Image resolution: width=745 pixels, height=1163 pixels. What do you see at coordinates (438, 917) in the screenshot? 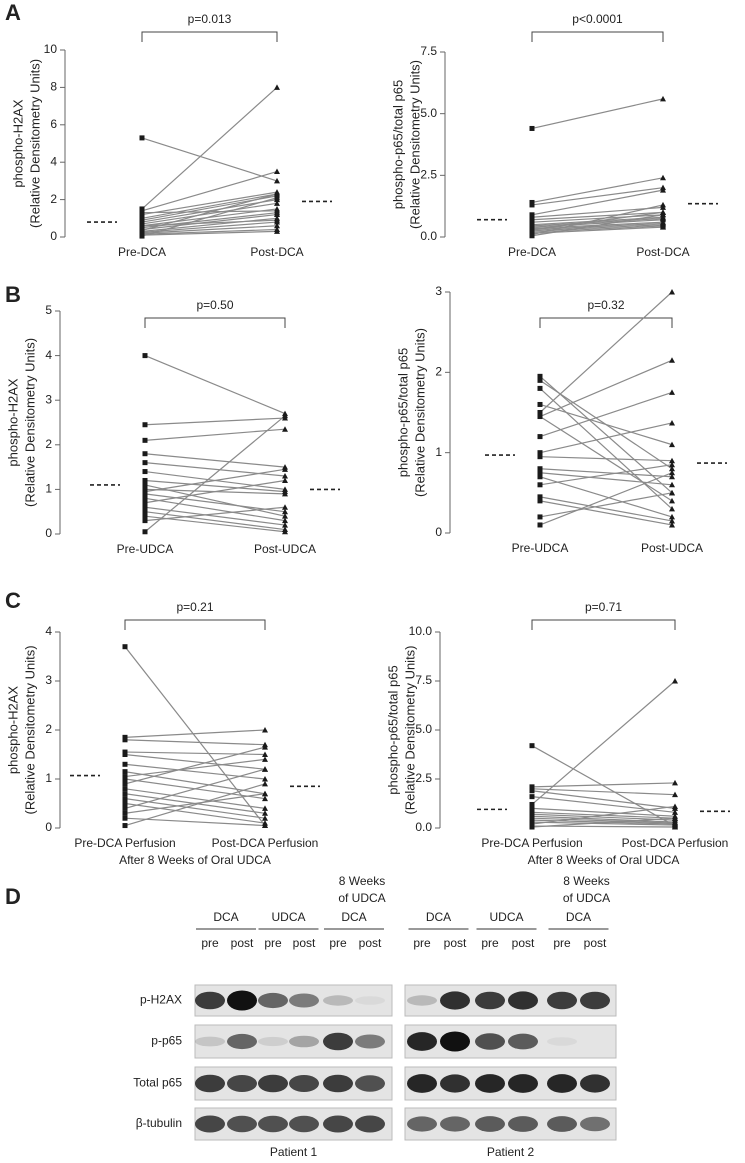
I see `group-label: DCA` at bounding box center [438, 917].